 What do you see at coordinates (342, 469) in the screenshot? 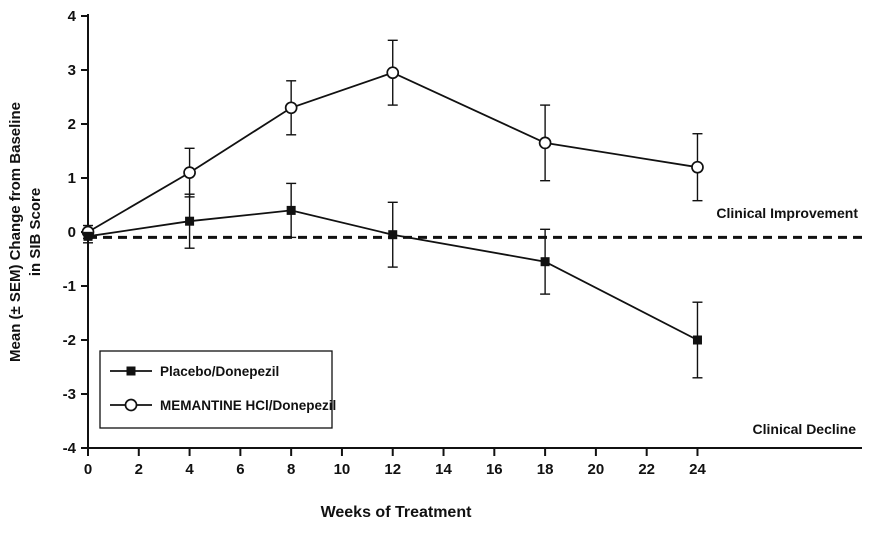
I see `x-tick-label: 10` at bounding box center [342, 469].